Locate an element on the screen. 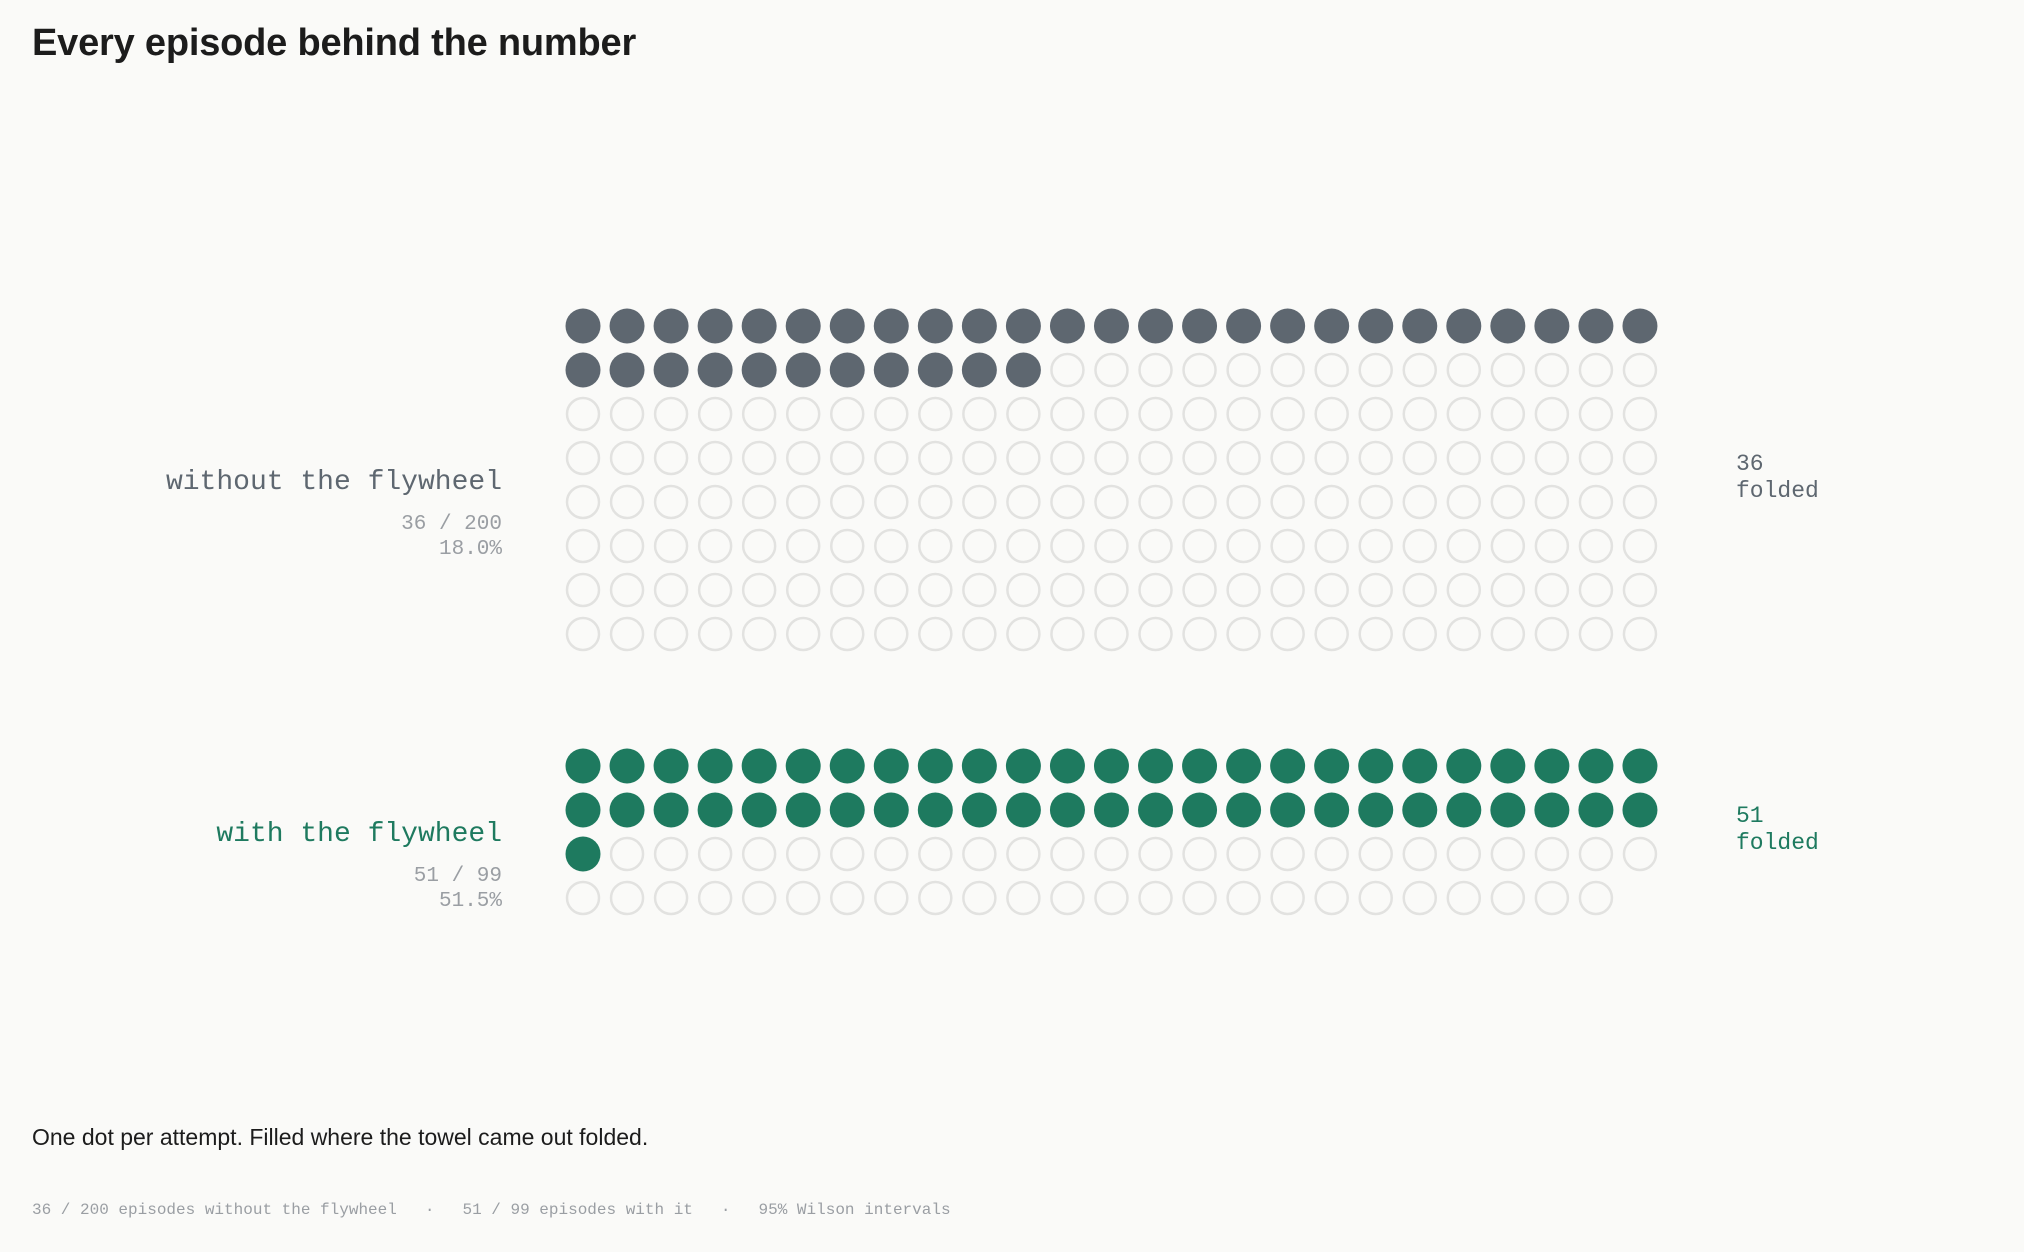 The image size is (2024, 1252). group-label: with the flywheel is located at coordinates (359, 834).